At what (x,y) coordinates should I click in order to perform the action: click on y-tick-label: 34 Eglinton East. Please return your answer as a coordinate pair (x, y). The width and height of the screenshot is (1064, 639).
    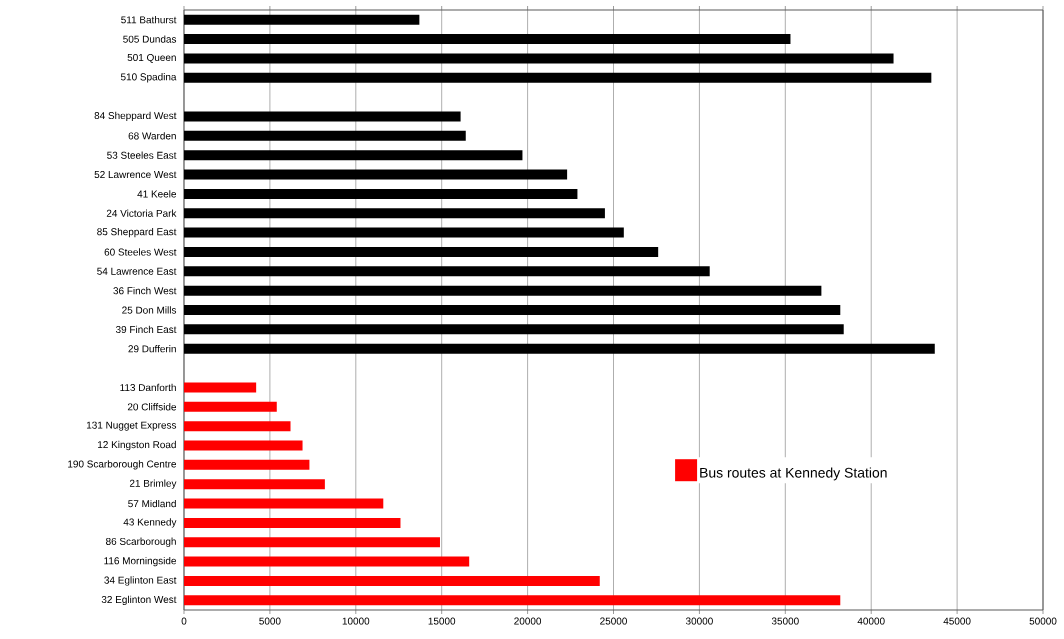
    Looking at the image, I should click on (140, 581).